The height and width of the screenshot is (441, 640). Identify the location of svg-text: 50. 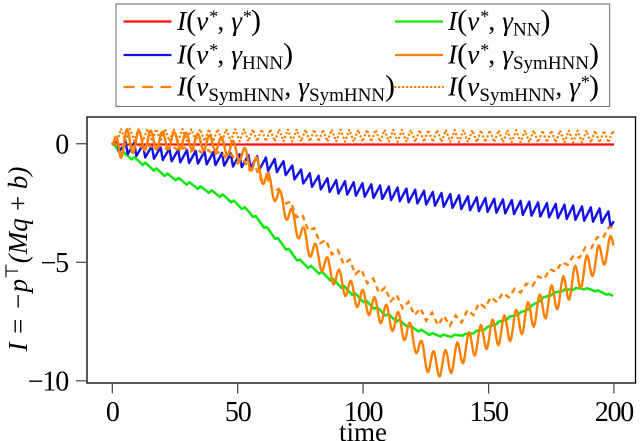
(238, 412).